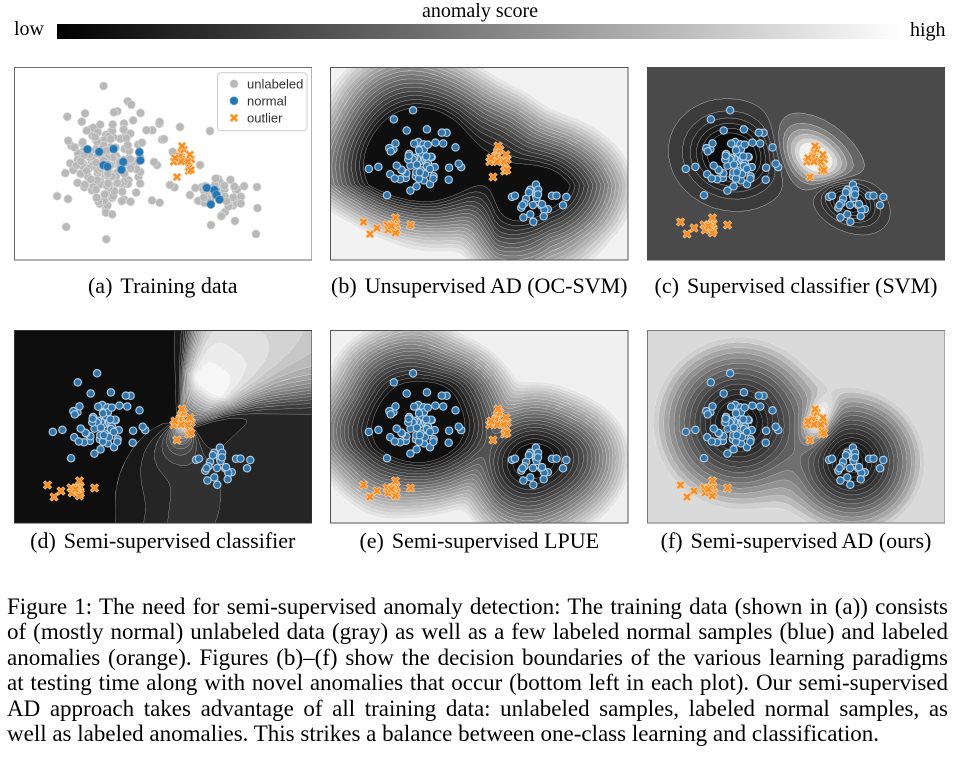 The width and height of the screenshot is (960, 760). I want to click on svg-text: normal, so click(267, 100).